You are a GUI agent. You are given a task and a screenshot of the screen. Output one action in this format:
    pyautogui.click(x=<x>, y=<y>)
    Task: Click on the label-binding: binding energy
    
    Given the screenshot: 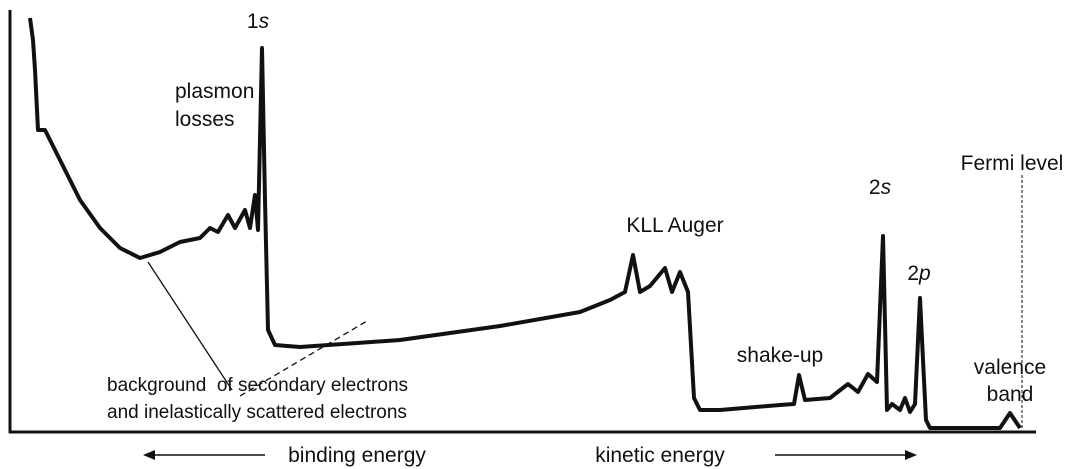 What is the action you would take?
    pyautogui.click(x=357, y=455)
    